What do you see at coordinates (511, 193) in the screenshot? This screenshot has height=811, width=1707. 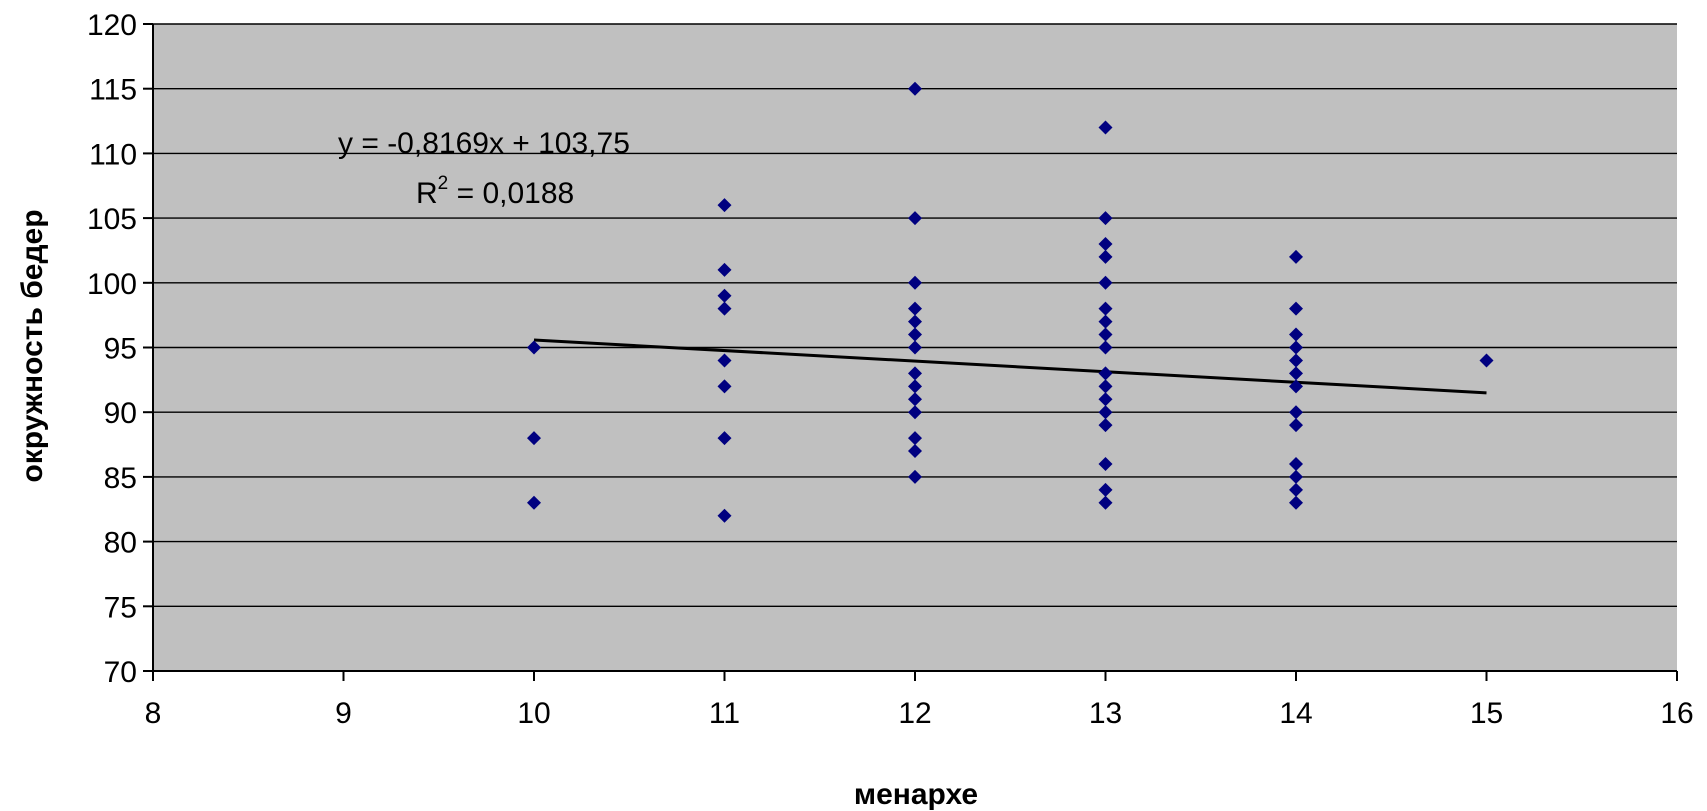 I see `r-squared-value: = 0,0188` at bounding box center [511, 193].